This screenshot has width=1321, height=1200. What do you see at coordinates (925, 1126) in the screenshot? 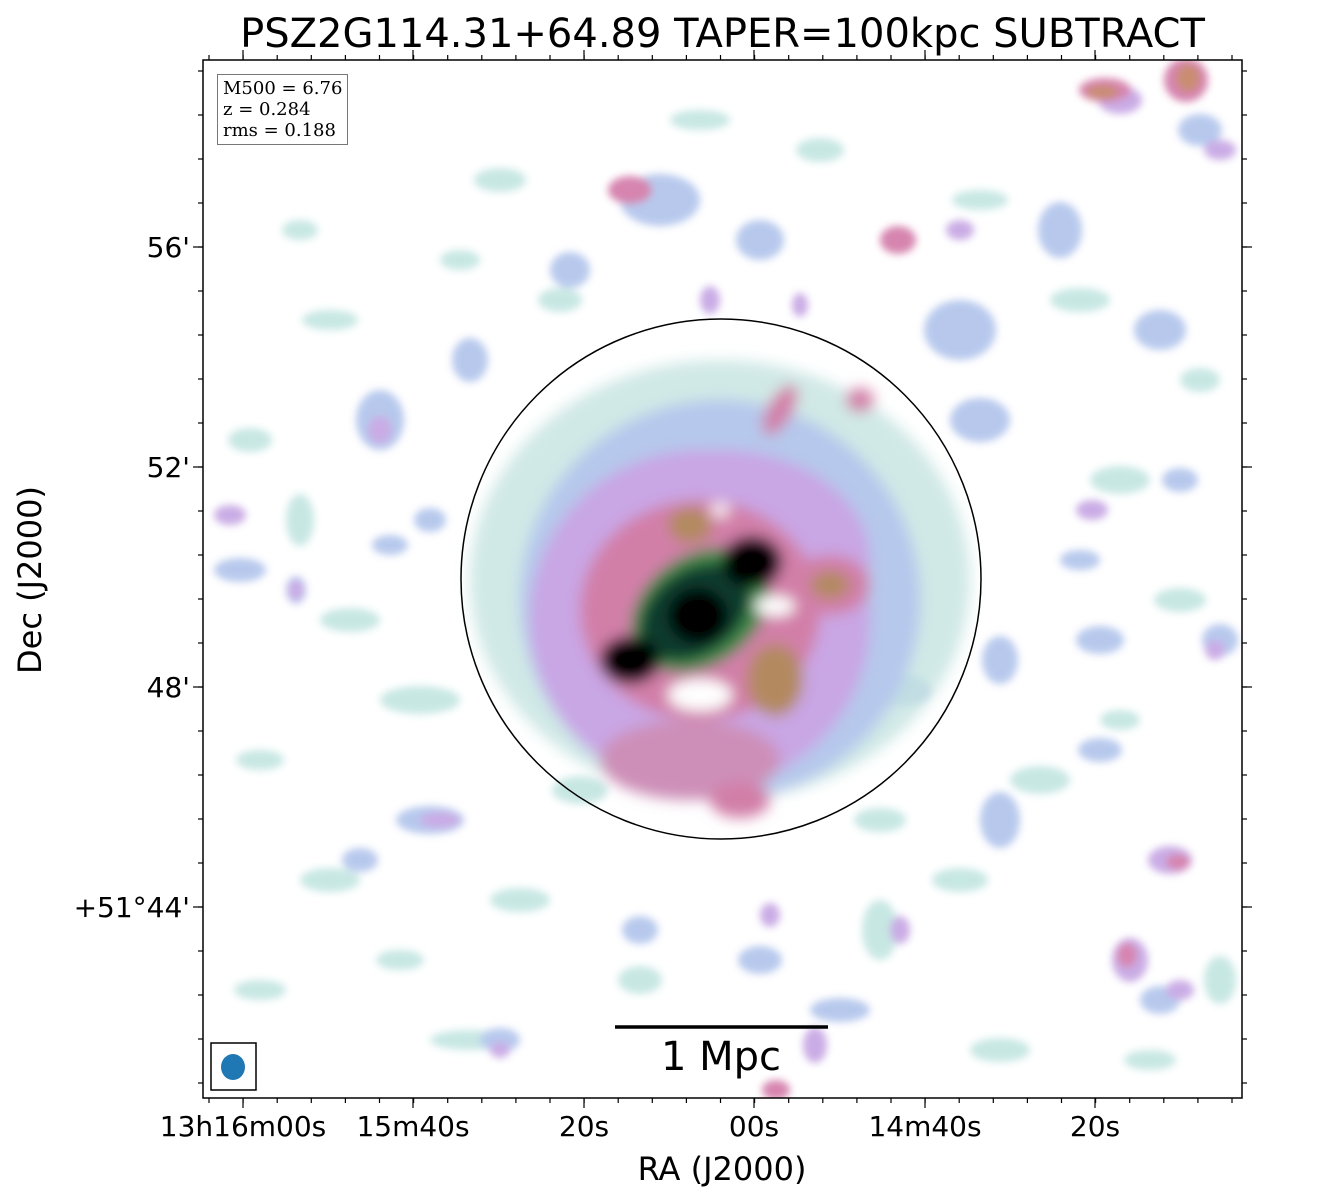
I see `x-tick-label: 14m40s` at bounding box center [925, 1126].